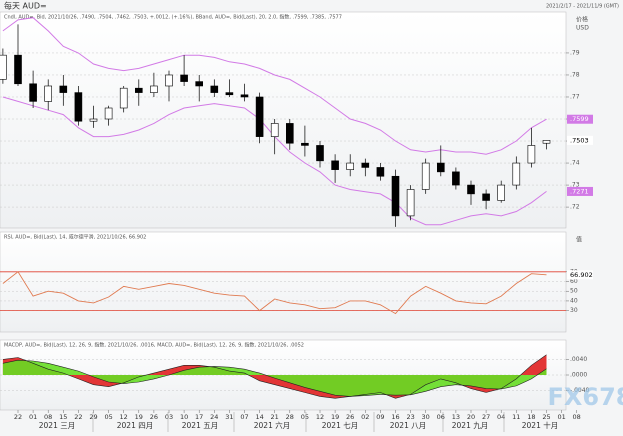 The image size is (623, 436). Describe the element at coordinates (574, 300) in the screenshot. I see `y-tick-label: 40` at that location.